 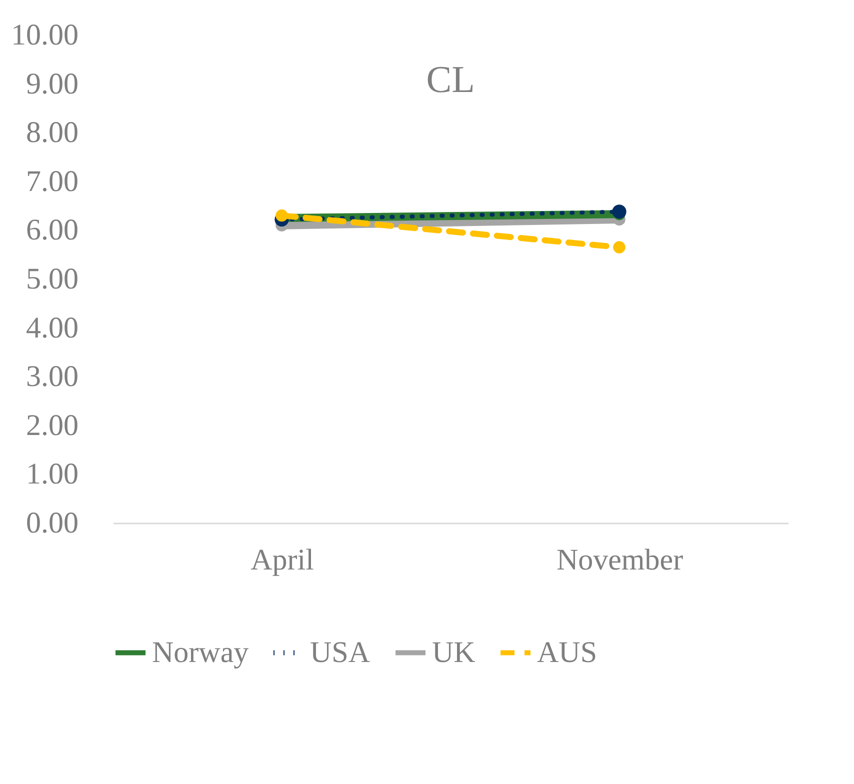 What do you see at coordinates (454, 652) in the screenshot?
I see `legend-label: UK` at bounding box center [454, 652].